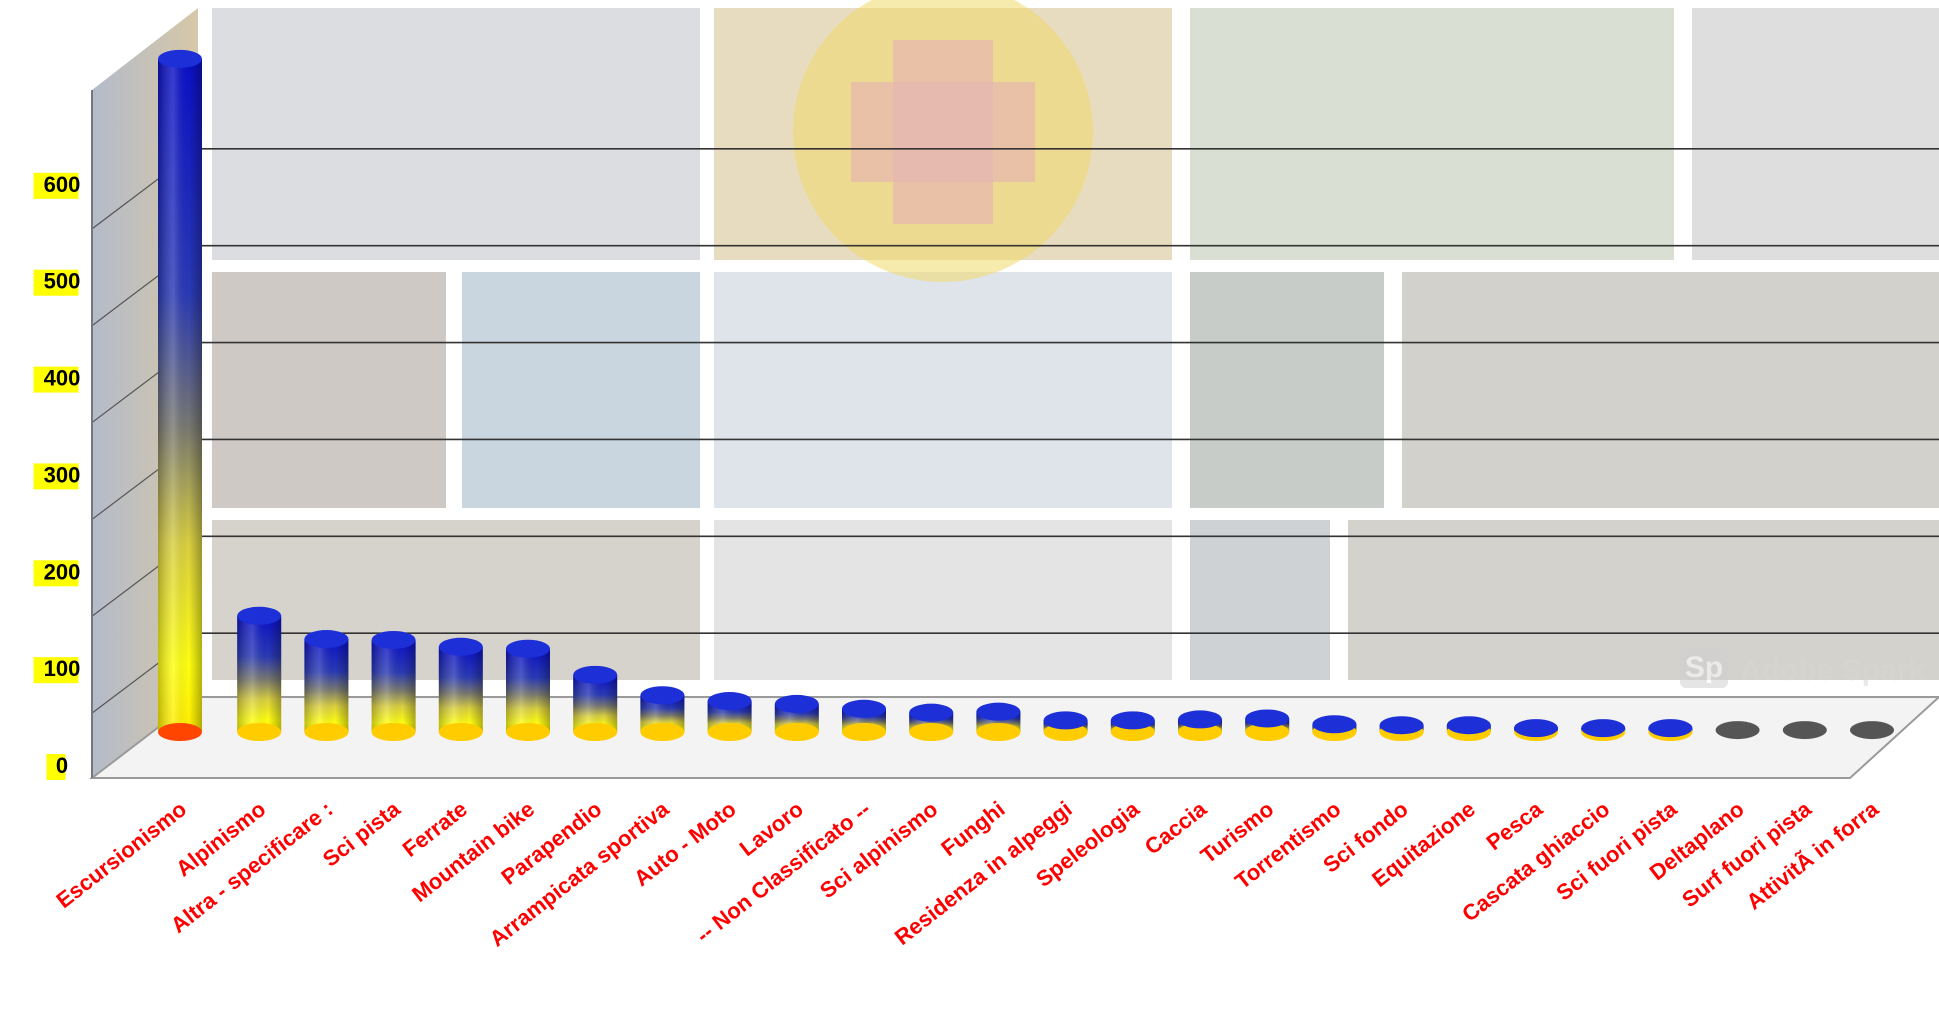 The width and height of the screenshot is (1939, 1026). What do you see at coordinates (1704, 667) in the screenshot?
I see `watermark-badge: Sp` at bounding box center [1704, 667].